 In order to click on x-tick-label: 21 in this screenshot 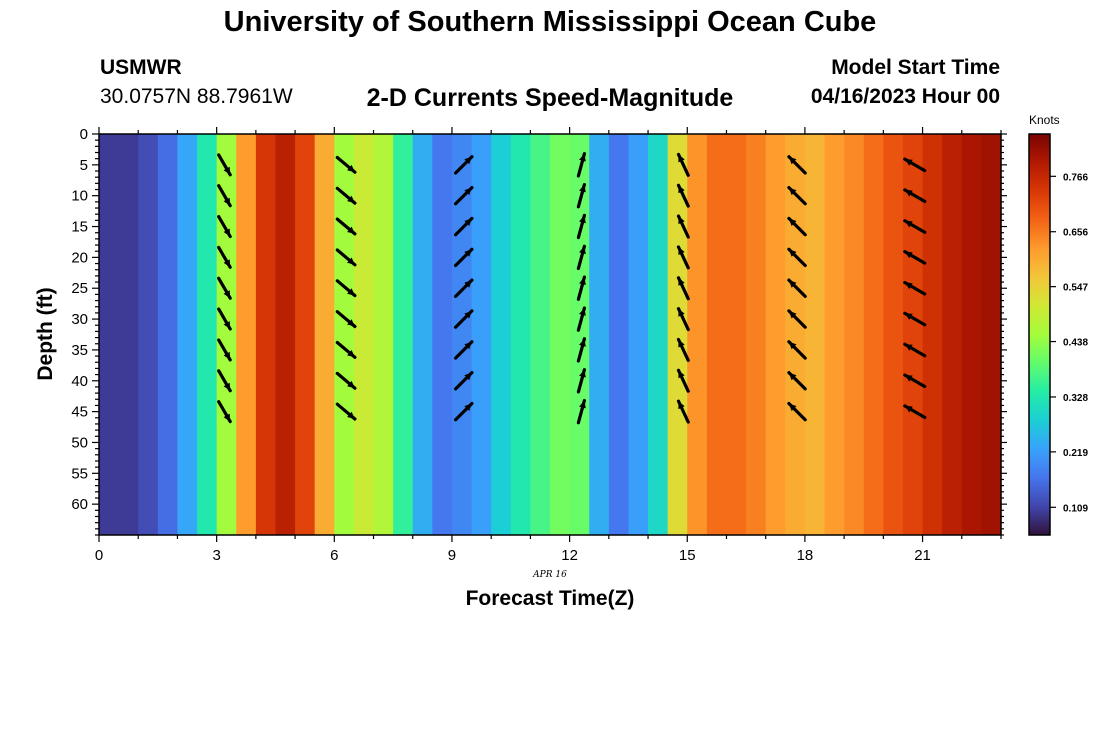, I will do `click(922, 555)`.